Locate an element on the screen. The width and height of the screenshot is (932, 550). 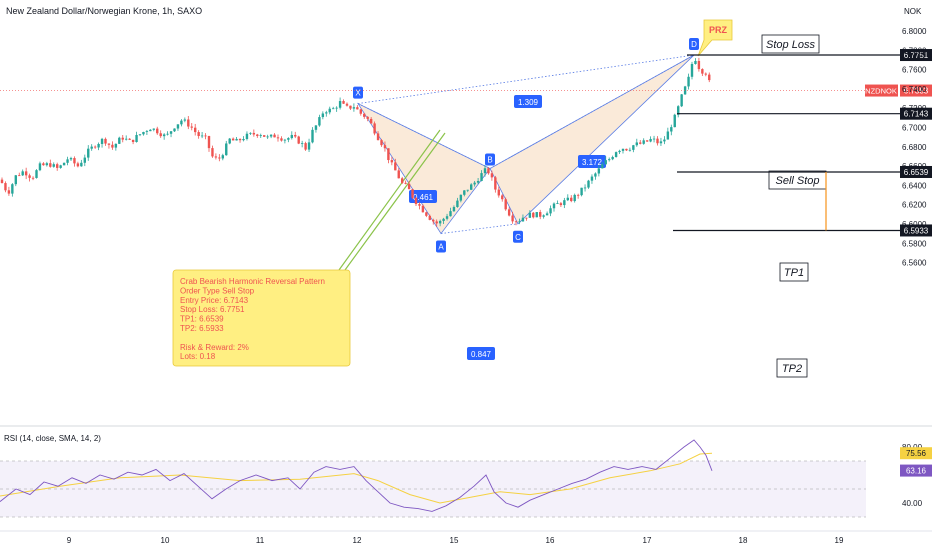
y-tick-label: 6.6600 is located at coordinates (914, 166).